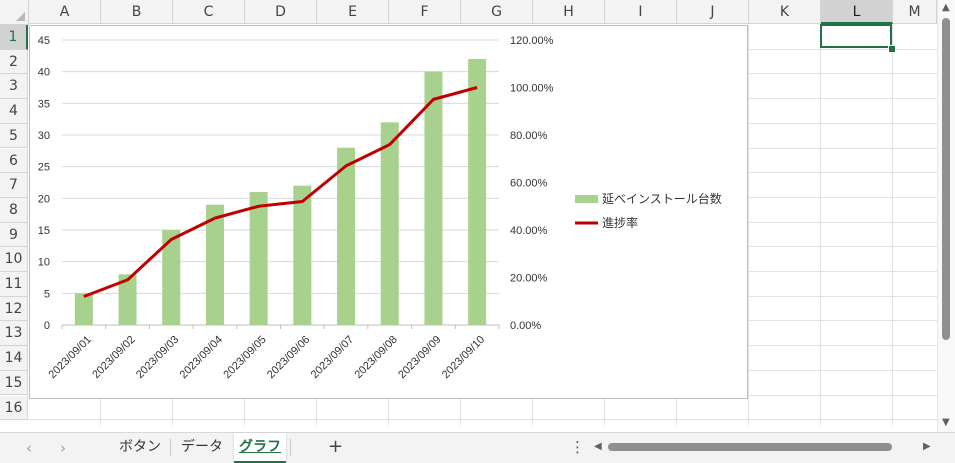  I want to click on tab-button: ボタン, so click(140, 447).